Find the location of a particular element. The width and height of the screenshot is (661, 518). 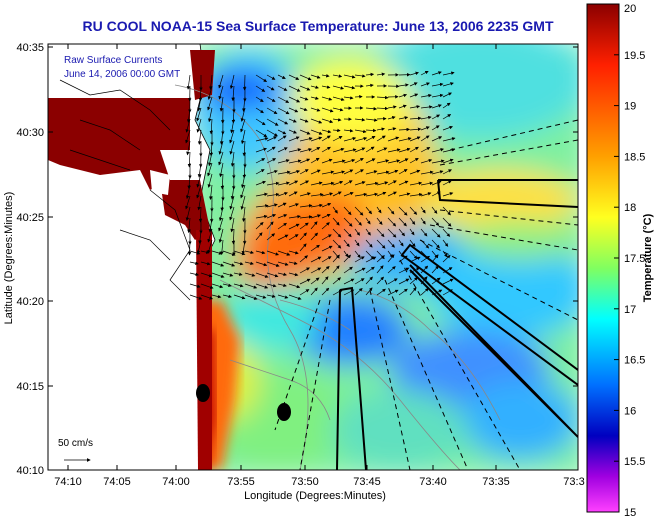

x-tick-label: 73:35 is located at coordinates (496, 482).